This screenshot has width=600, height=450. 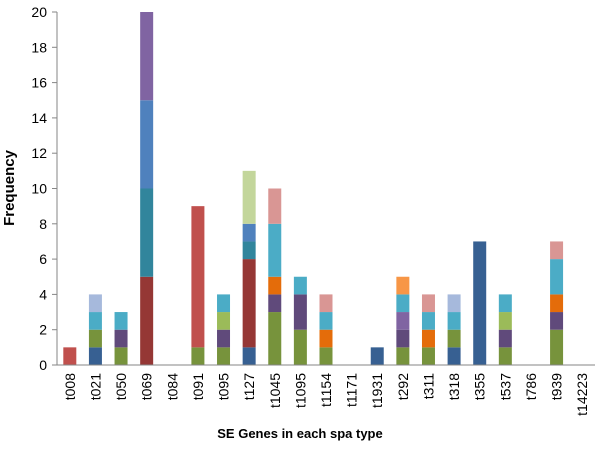 What do you see at coordinates (95, 386) in the screenshot?
I see `x-tick-label: t021` at bounding box center [95, 386].